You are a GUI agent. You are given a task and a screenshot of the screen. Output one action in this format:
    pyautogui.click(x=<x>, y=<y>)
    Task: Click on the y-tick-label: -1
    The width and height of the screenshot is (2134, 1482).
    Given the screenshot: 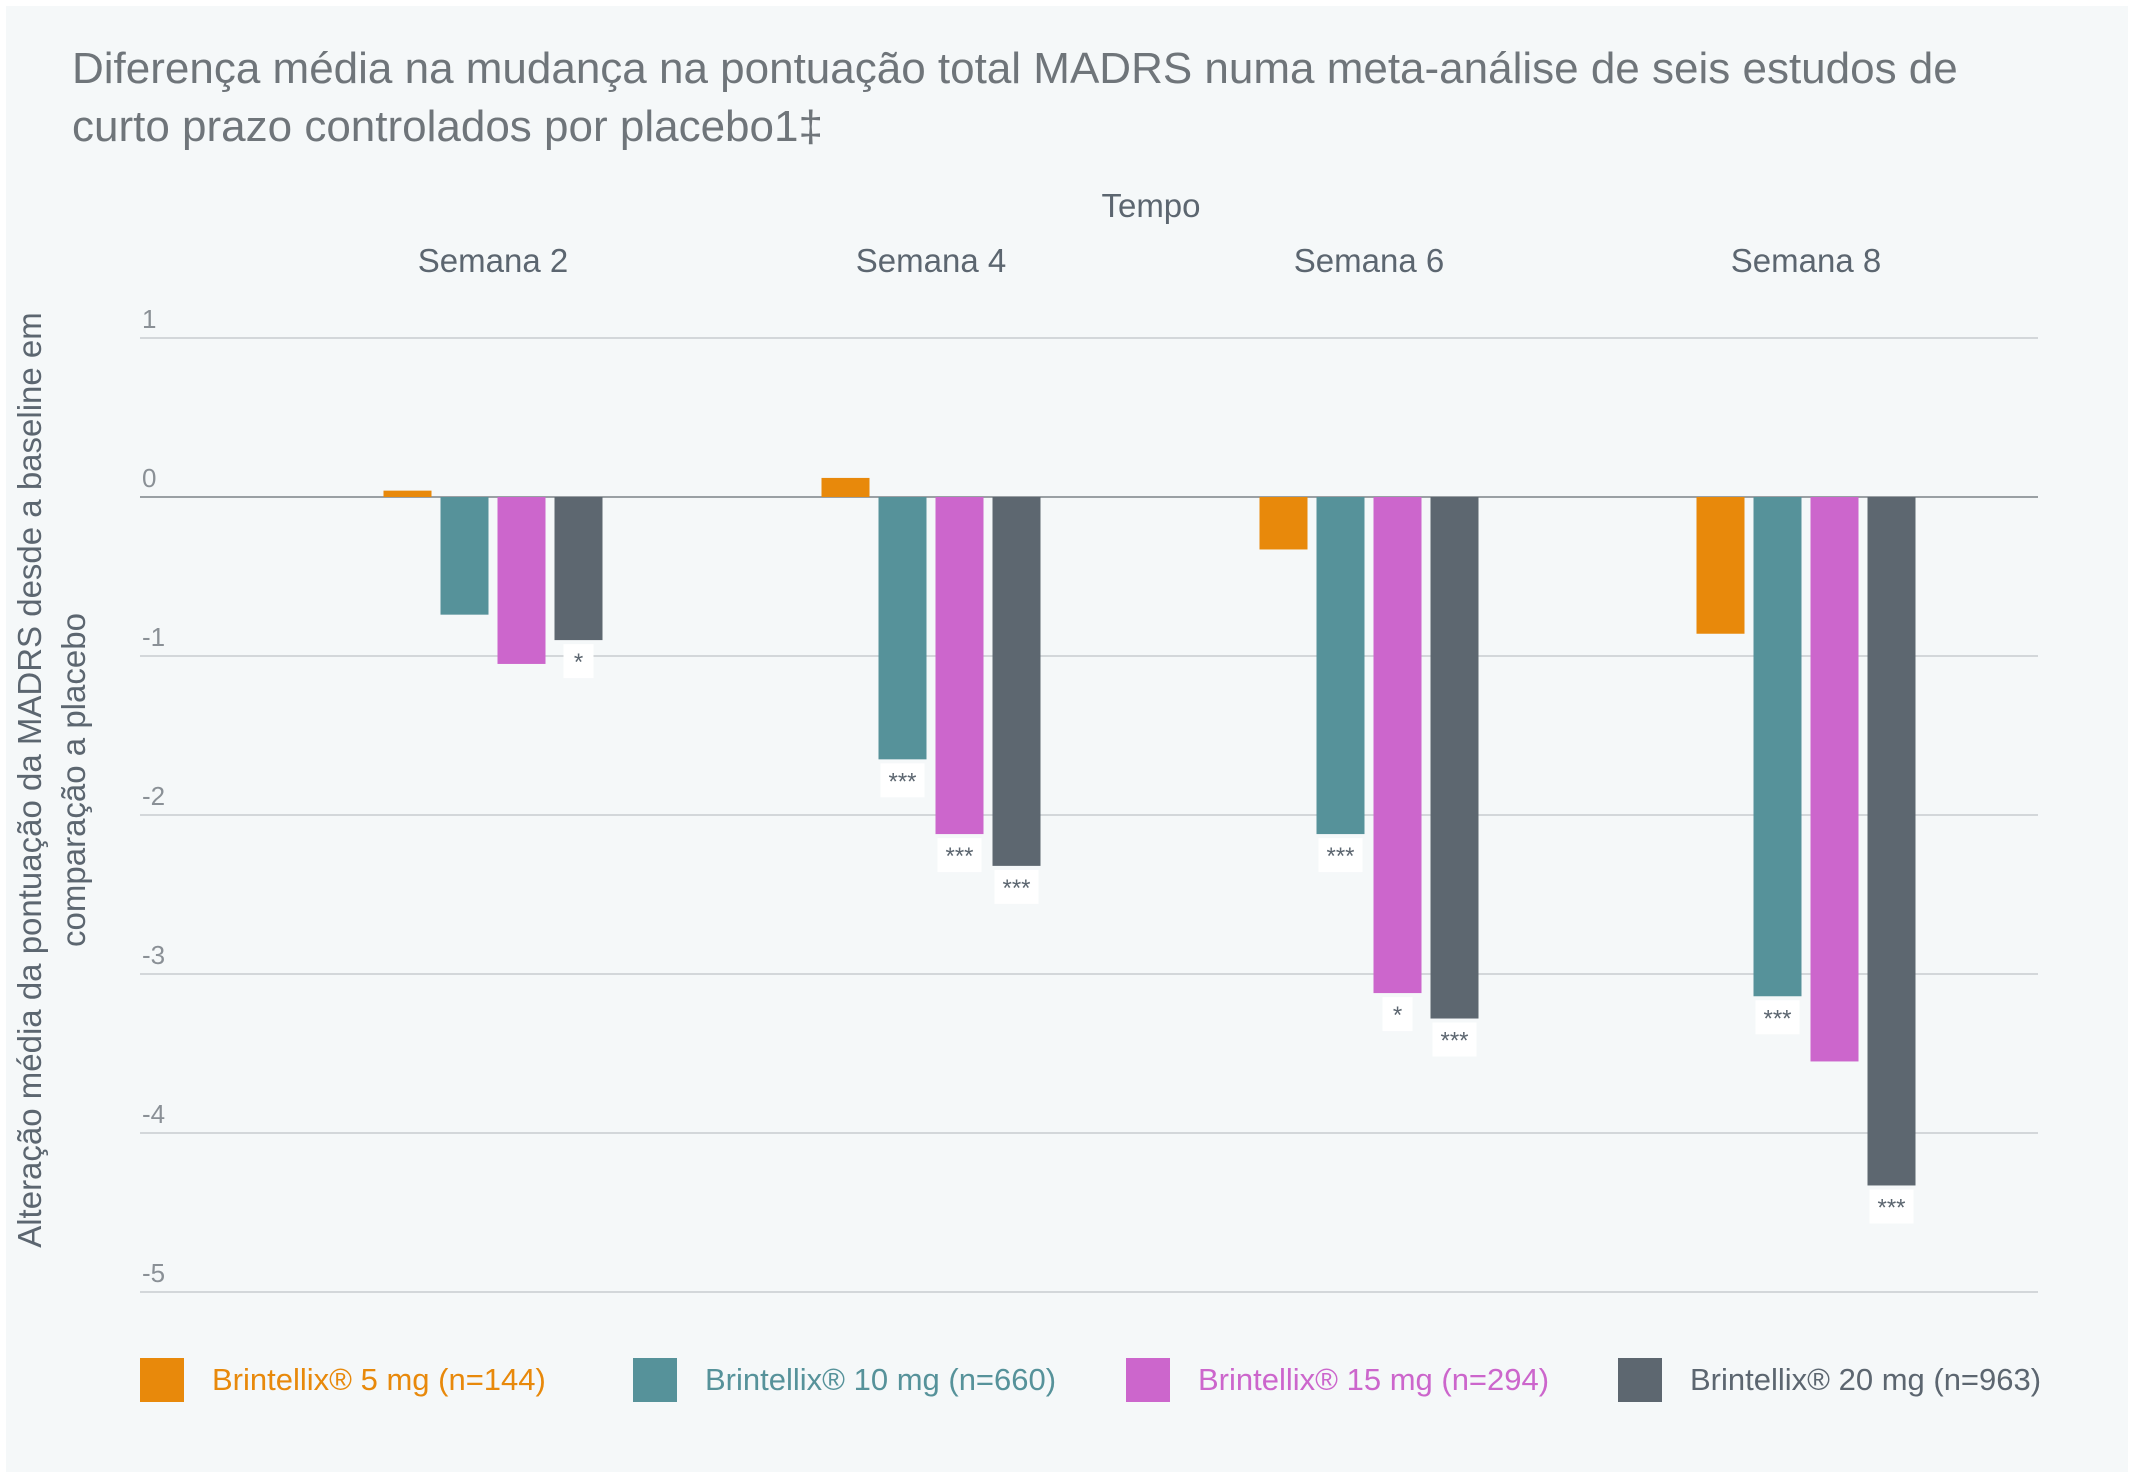 What is the action you would take?
    pyautogui.click(x=153, y=637)
    